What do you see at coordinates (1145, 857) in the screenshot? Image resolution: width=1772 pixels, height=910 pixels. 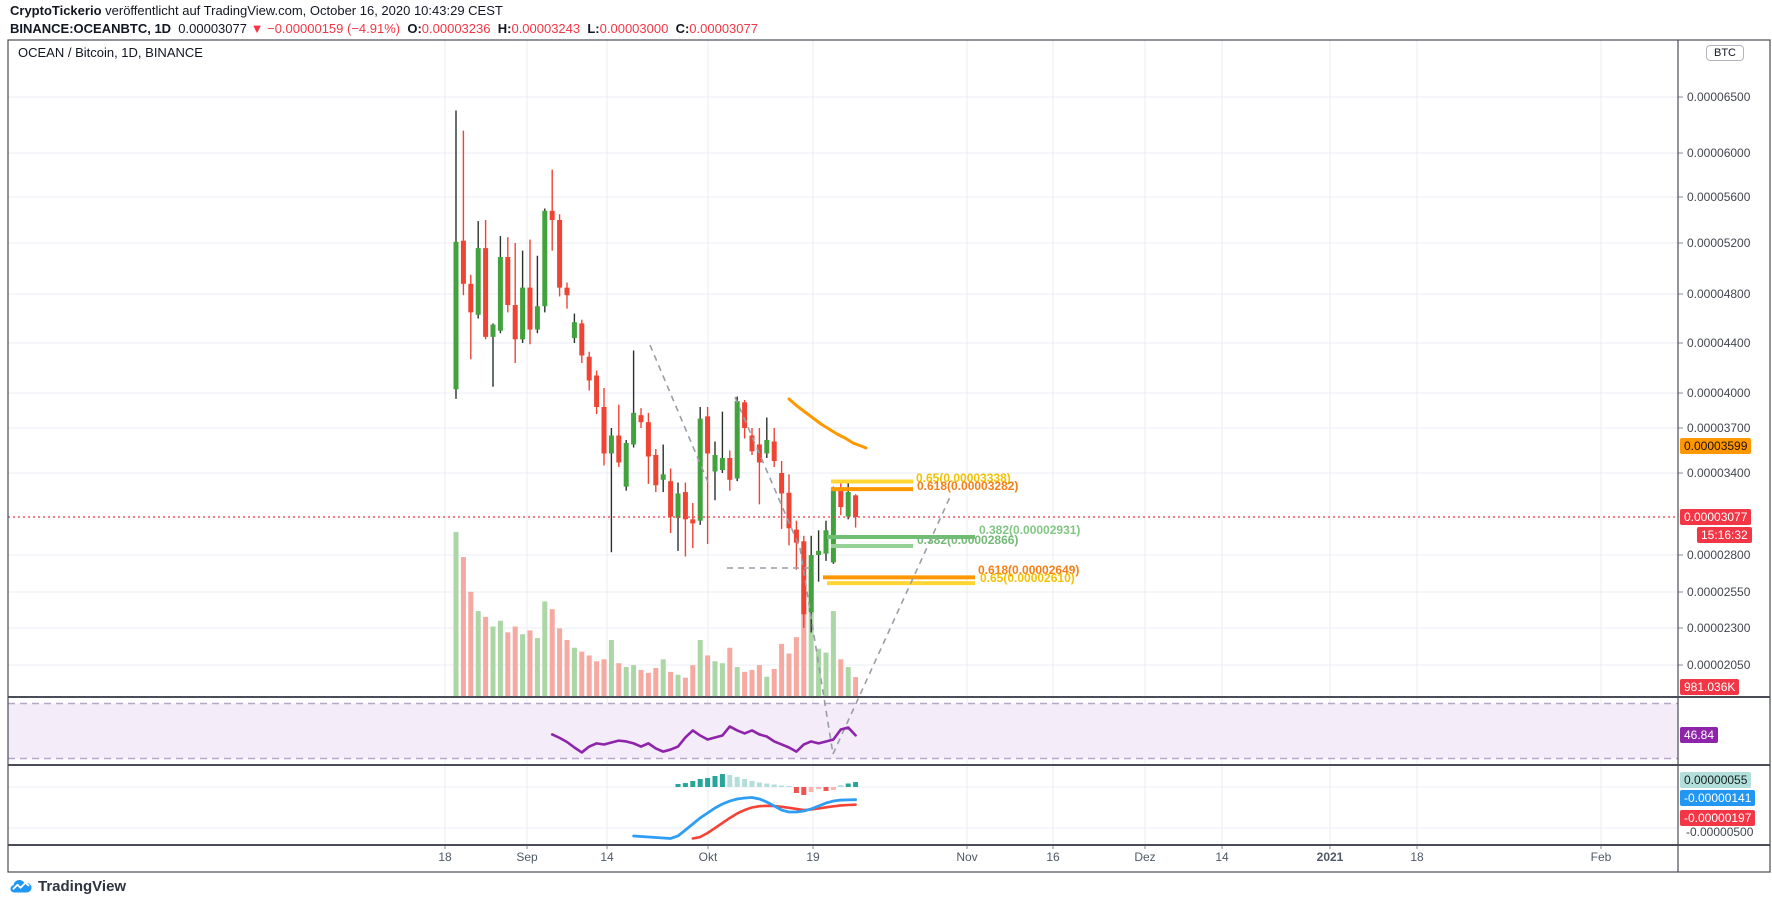 I see `date-tick-label: Dez` at bounding box center [1145, 857].